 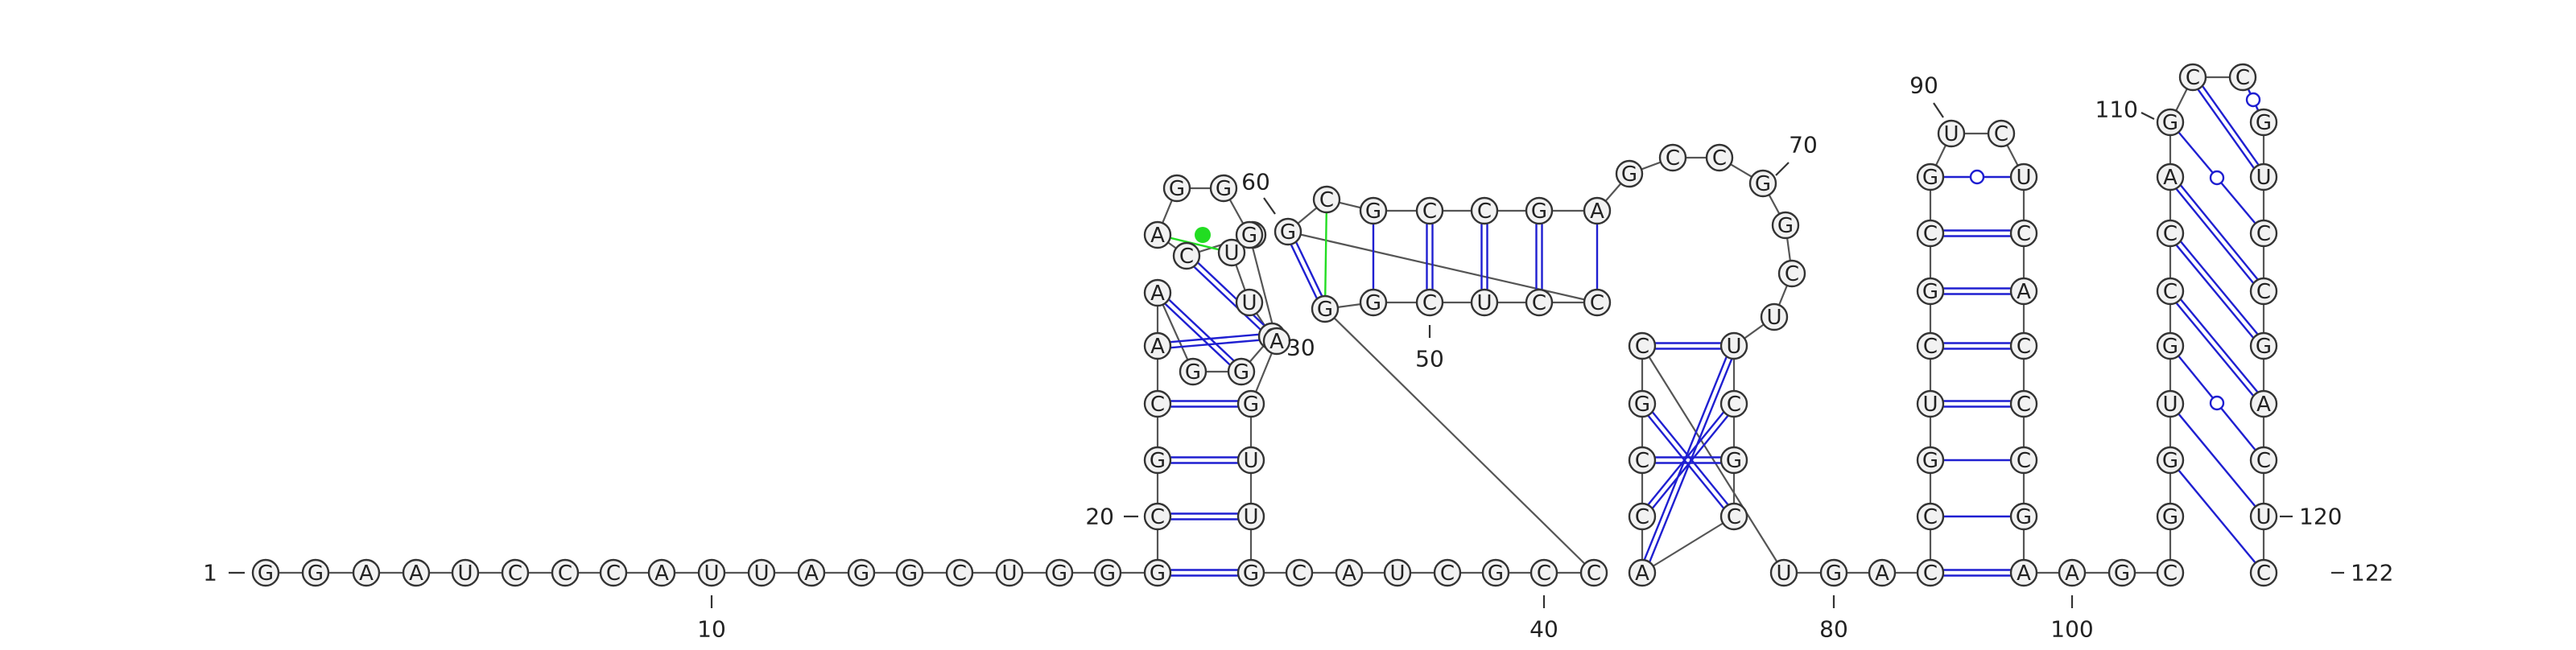 What do you see at coordinates (1195, 244) in the screenshot?
I see `noncanonical-pair-line` at bounding box center [1195, 244].